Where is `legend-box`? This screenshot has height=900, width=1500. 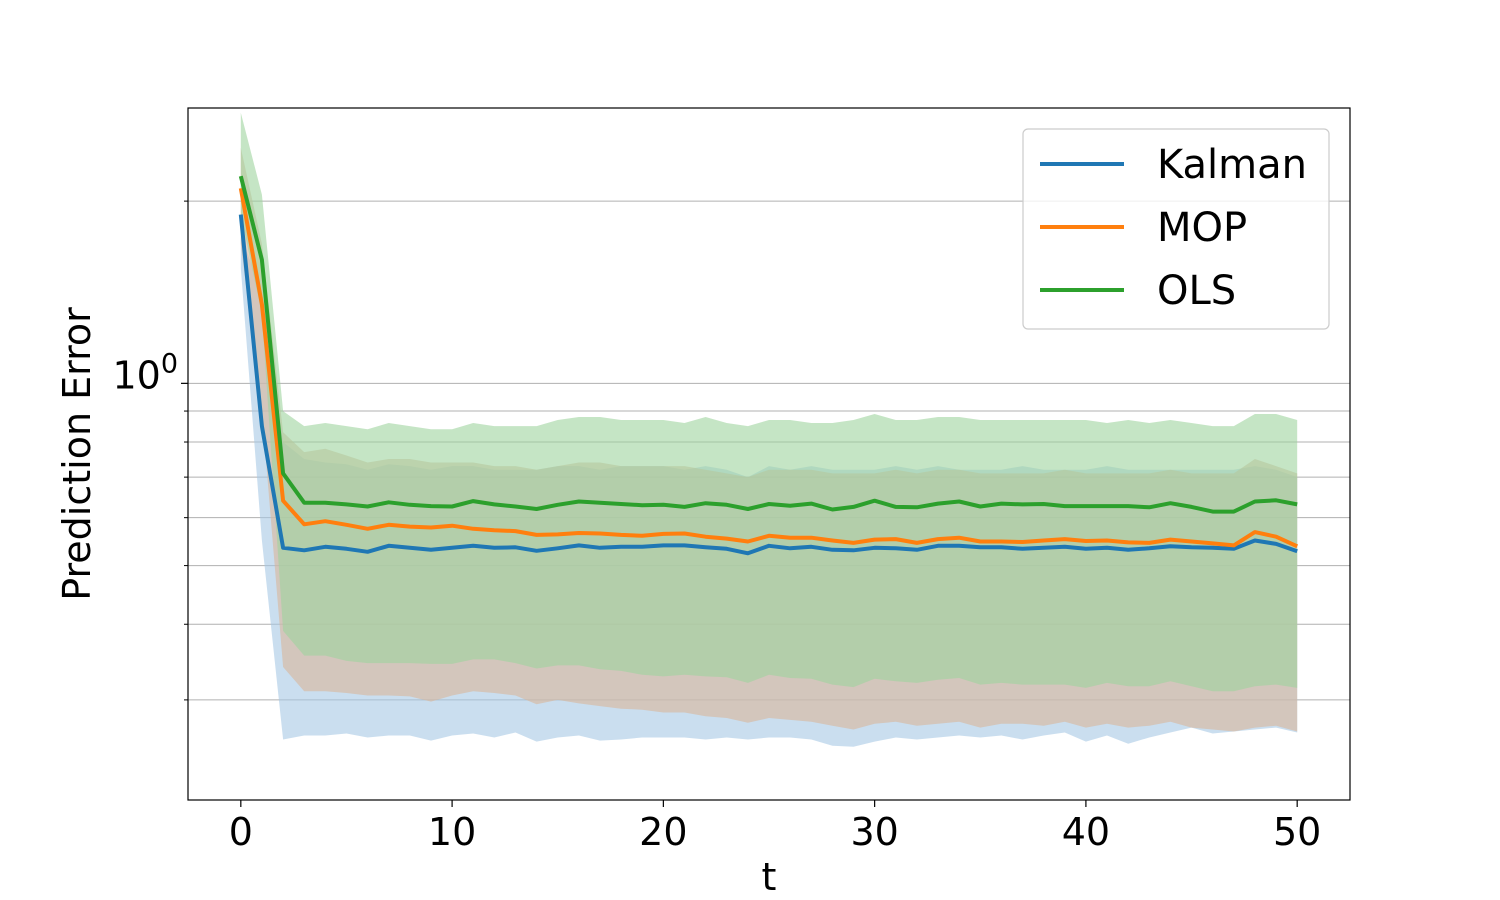 legend-box is located at coordinates (1176, 229).